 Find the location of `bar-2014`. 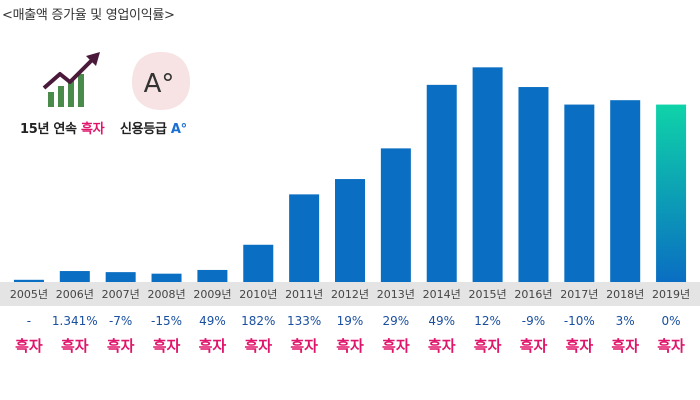

bar-2014 is located at coordinates (441, 183).